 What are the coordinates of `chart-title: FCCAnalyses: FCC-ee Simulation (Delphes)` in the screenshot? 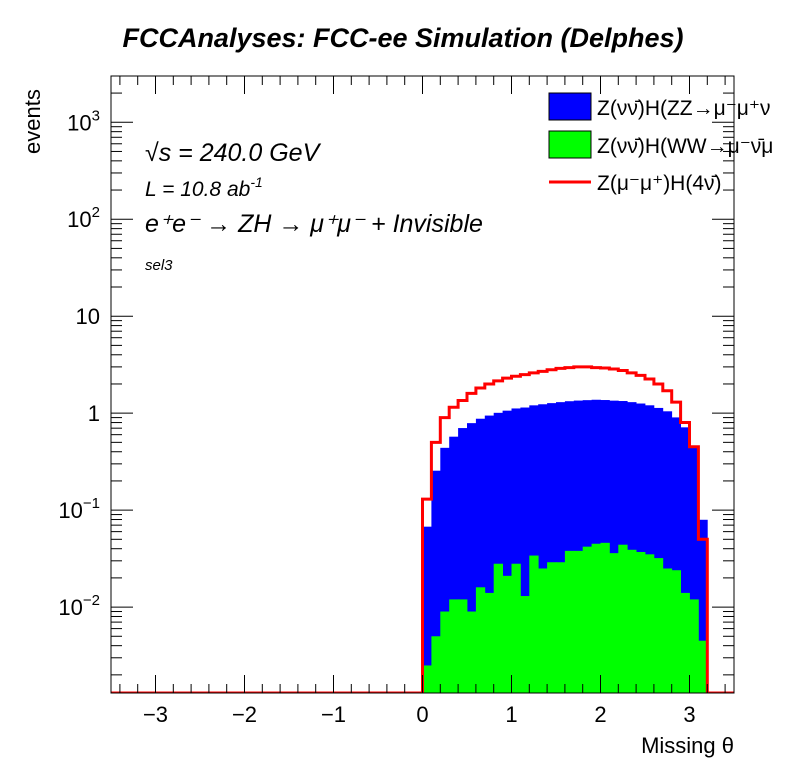 It's located at (402, 38).